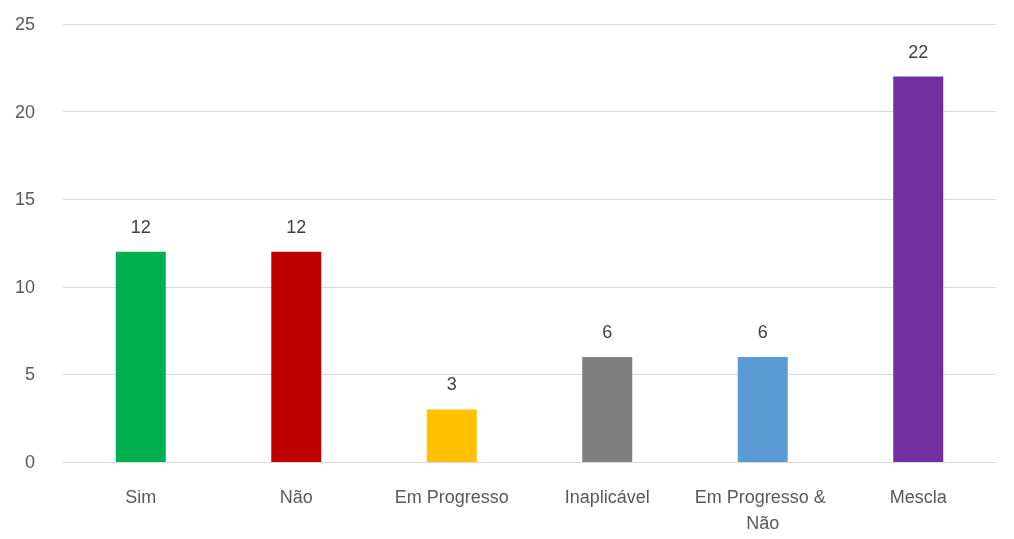  I want to click on data-label: 3, so click(451, 384).